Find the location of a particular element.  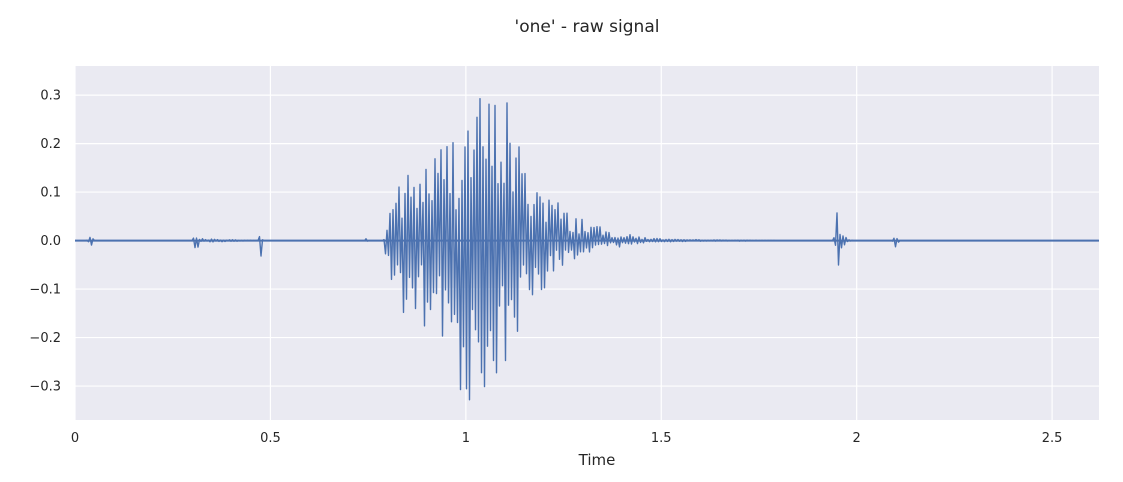

y-tick-label: −0.1 is located at coordinates (45, 290).